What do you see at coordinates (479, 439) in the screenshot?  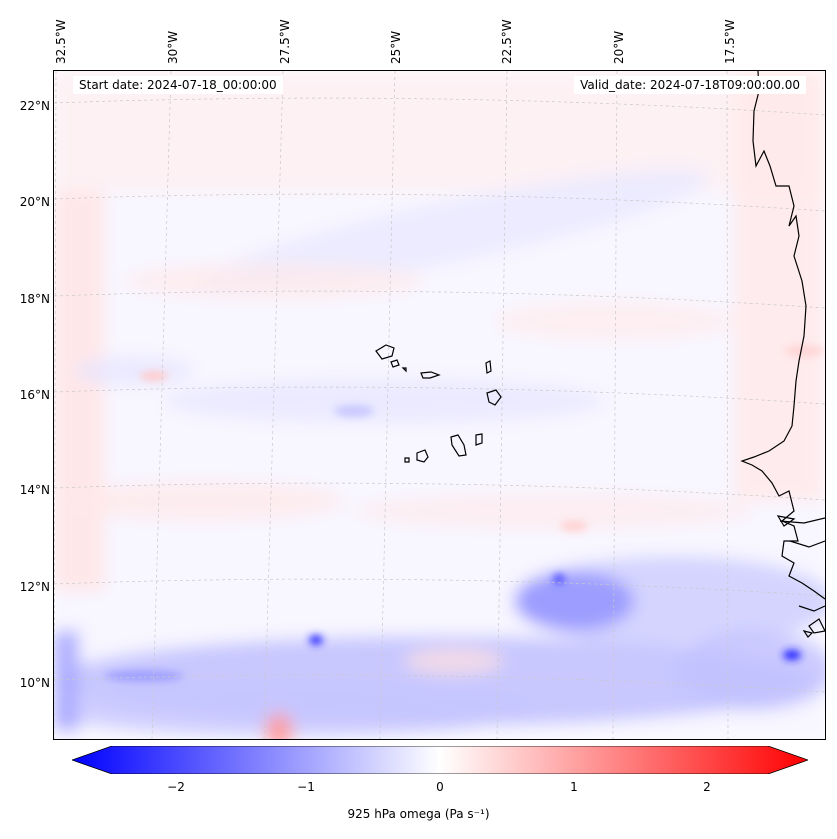 I see `island-maio` at bounding box center [479, 439].